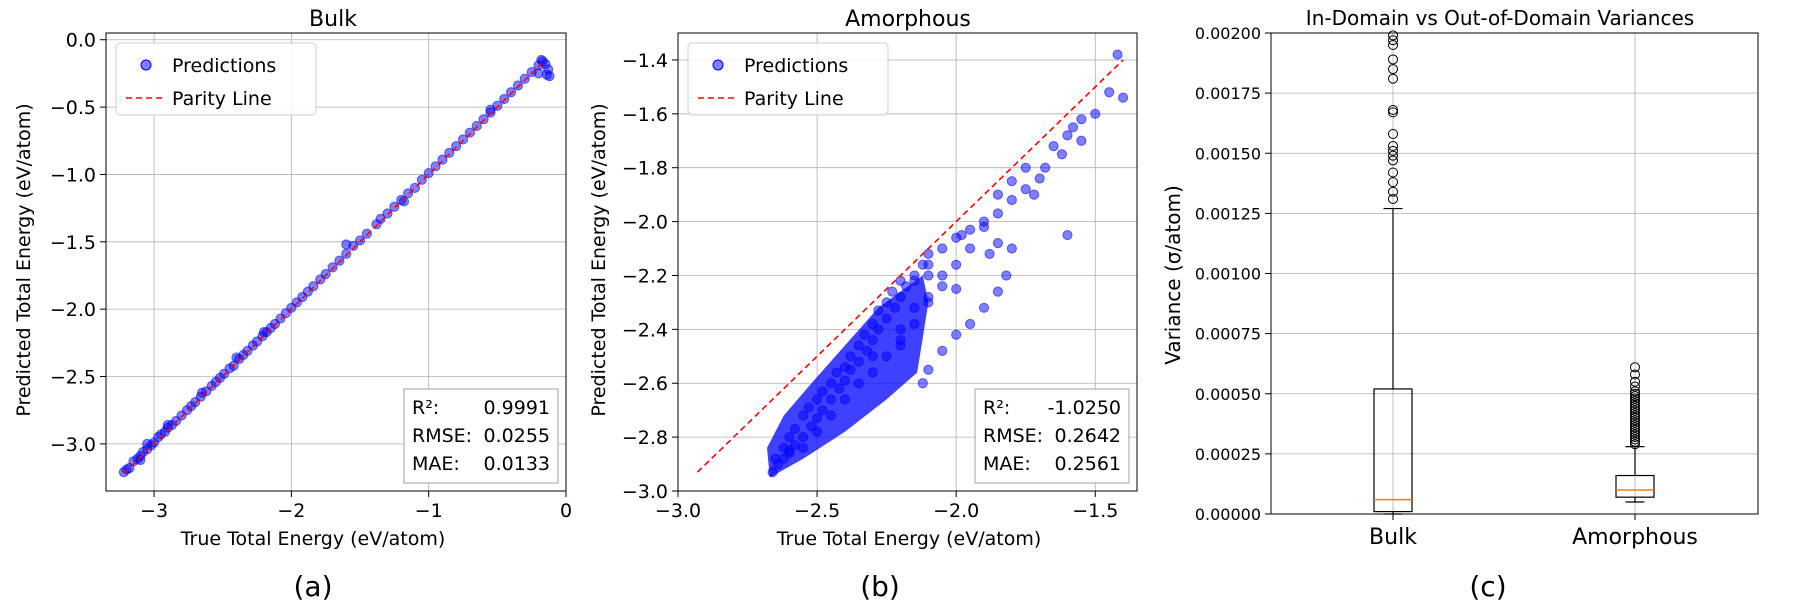 The width and height of the screenshot is (1804, 607). Describe the element at coordinates (1007, 464) in the screenshot. I see `p1-stats-mae-label: MAE:` at that location.